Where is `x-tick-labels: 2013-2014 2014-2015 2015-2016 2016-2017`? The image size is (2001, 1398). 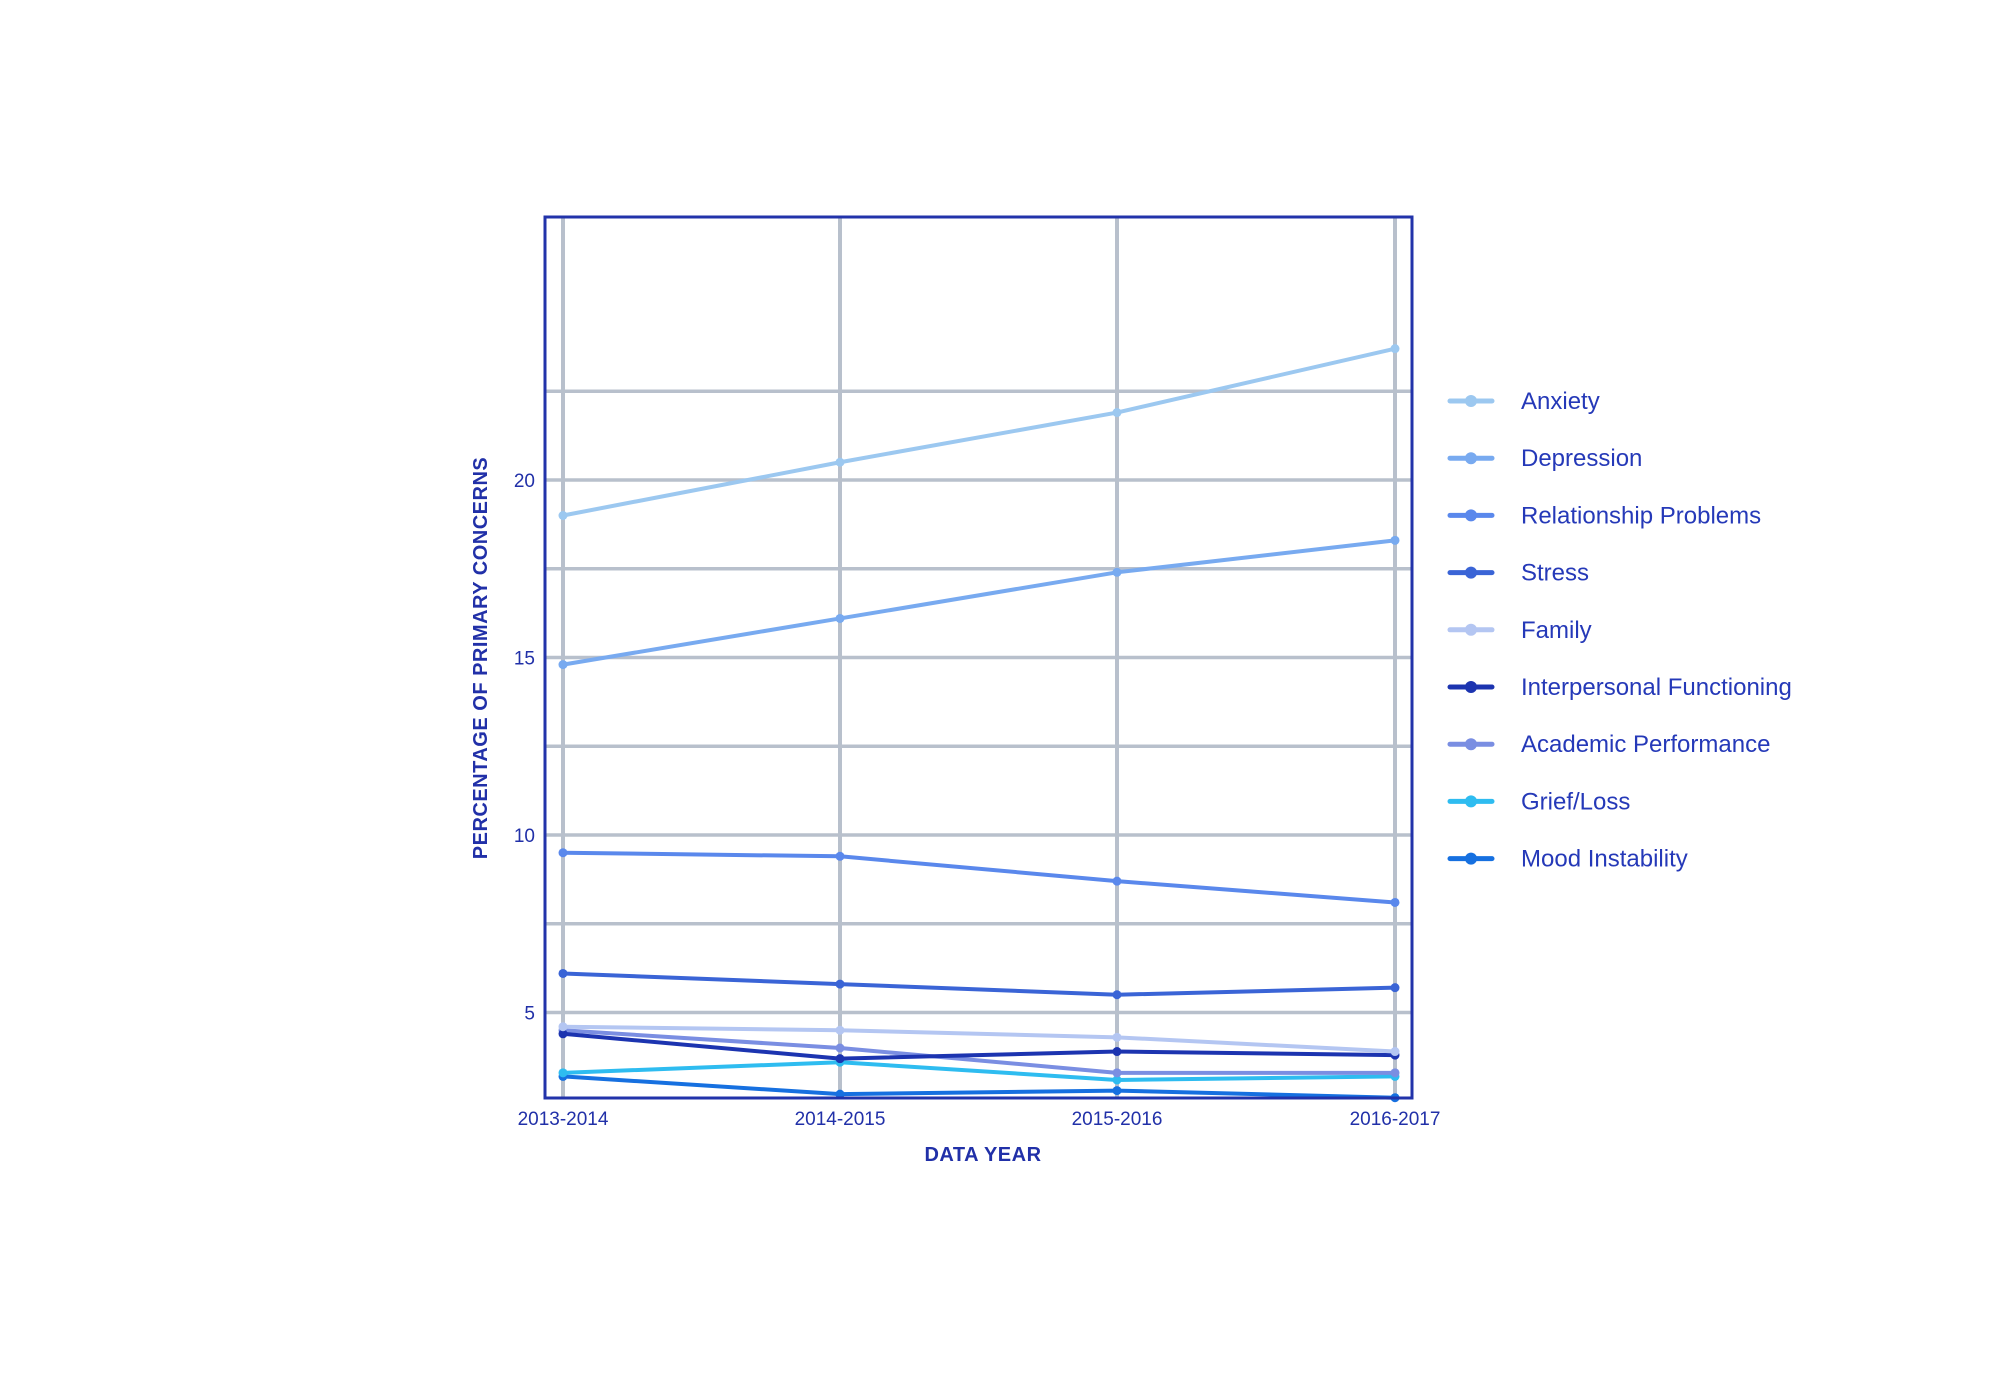 x-tick-labels: 2013-2014 2014-2015 2015-2016 2016-2017 is located at coordinates (979, 1119).